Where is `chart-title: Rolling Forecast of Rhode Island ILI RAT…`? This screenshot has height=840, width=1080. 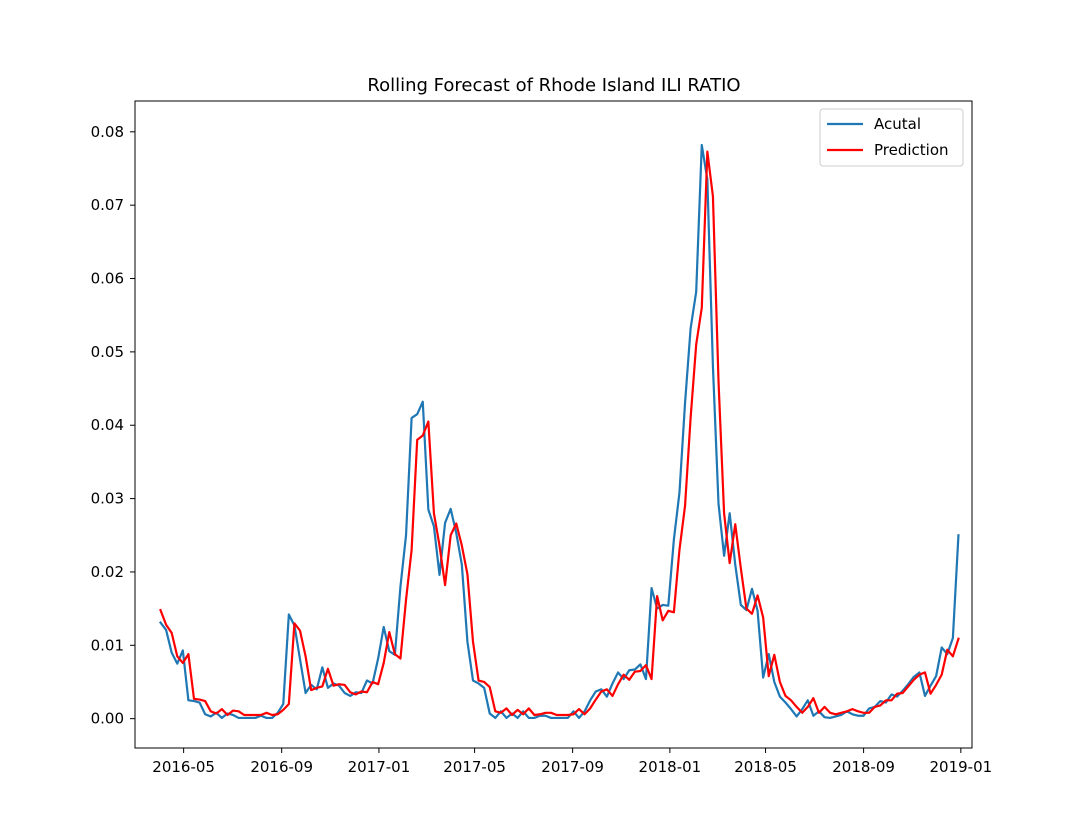
chart-title: Rolling Forecast of Rhode Island ILI RAT… is located at coordinates (553, 85).